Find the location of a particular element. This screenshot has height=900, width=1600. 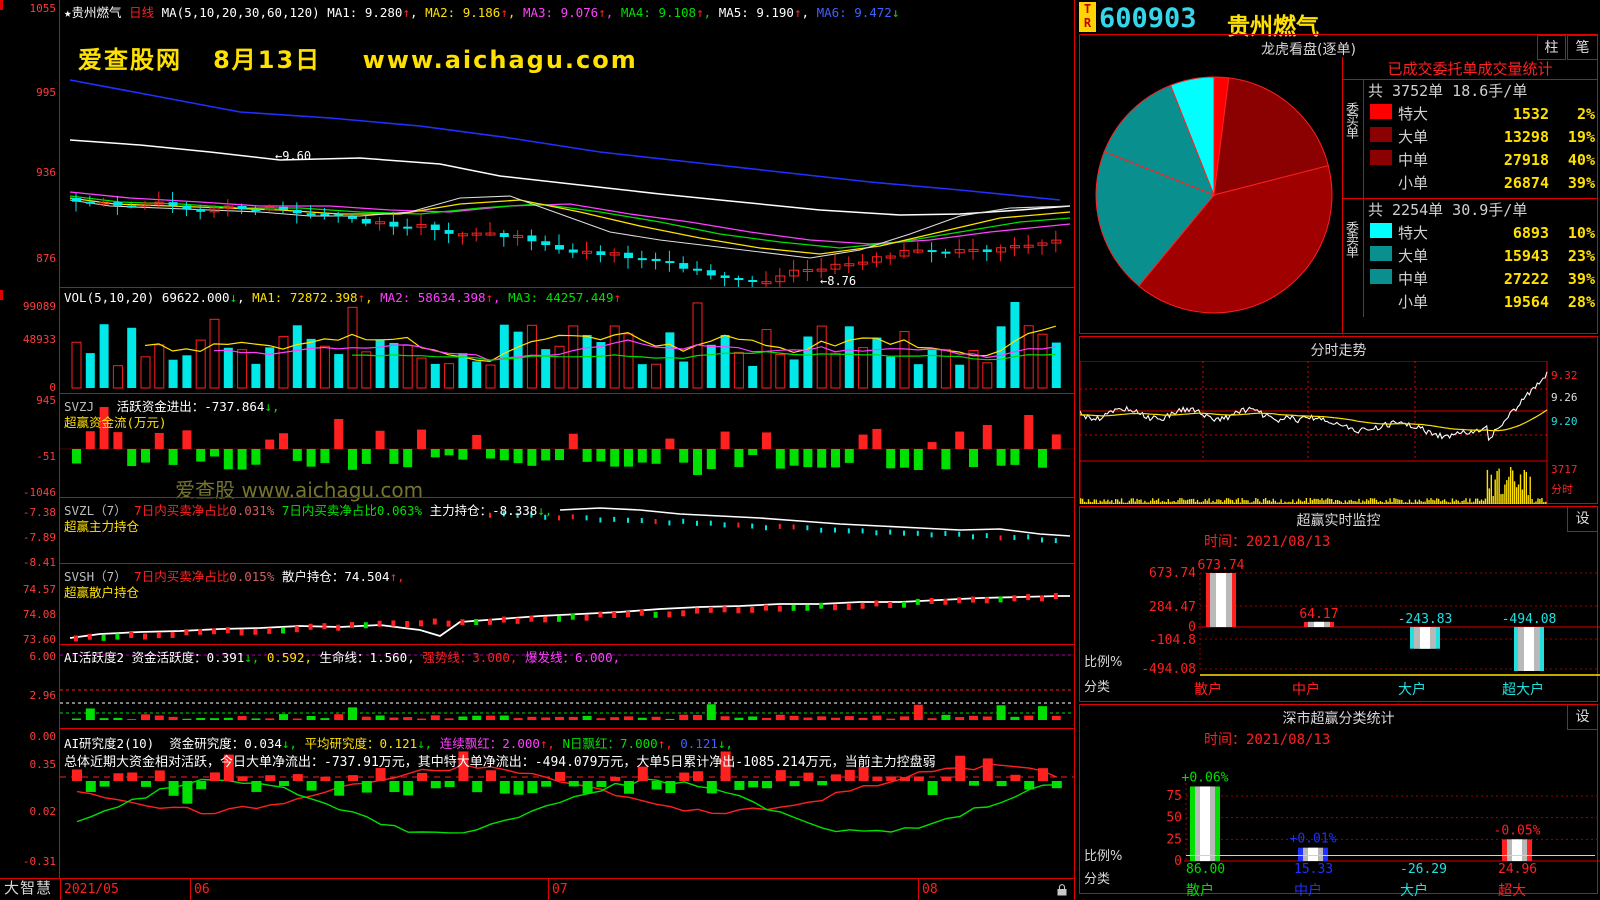

ma5-label: MA5: is located at coordinates (733, 12).